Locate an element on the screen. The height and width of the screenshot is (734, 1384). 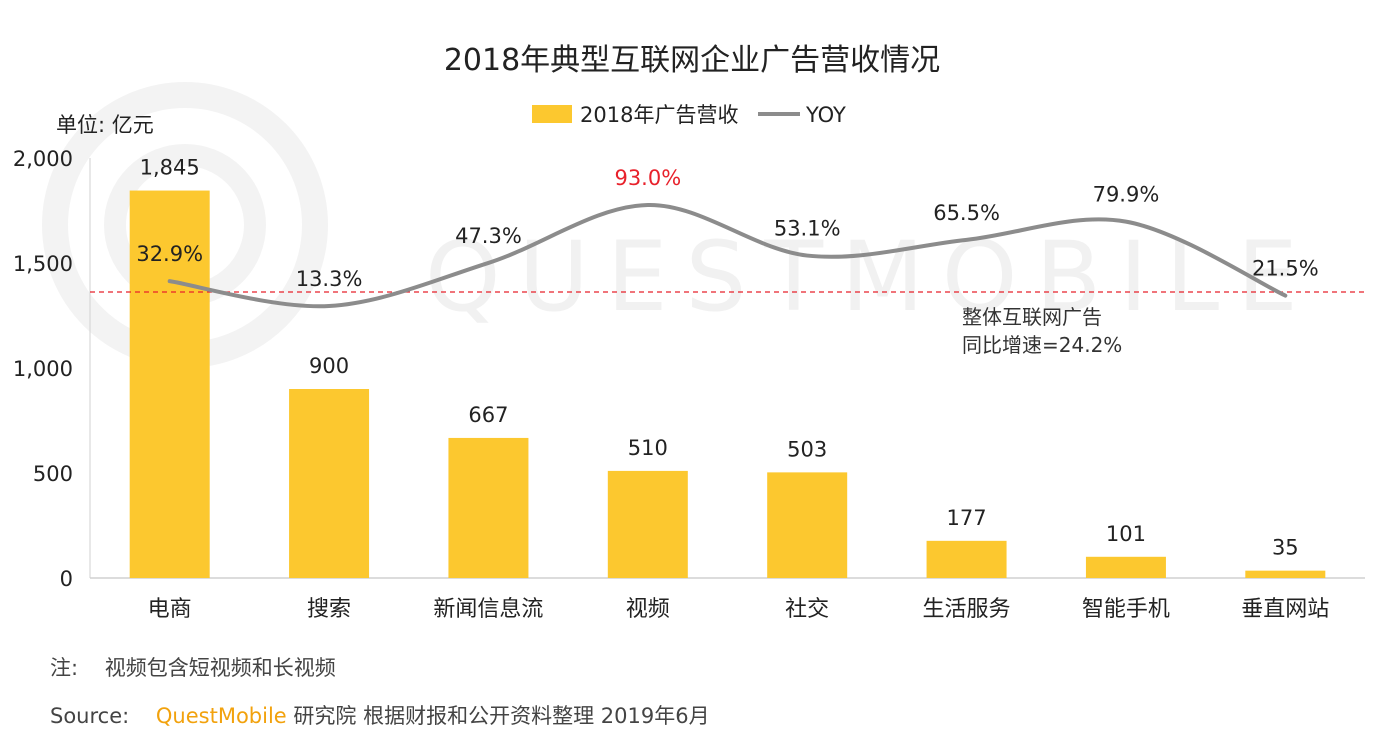
bar-value-label: 510 is located at coordinates (648, 448).